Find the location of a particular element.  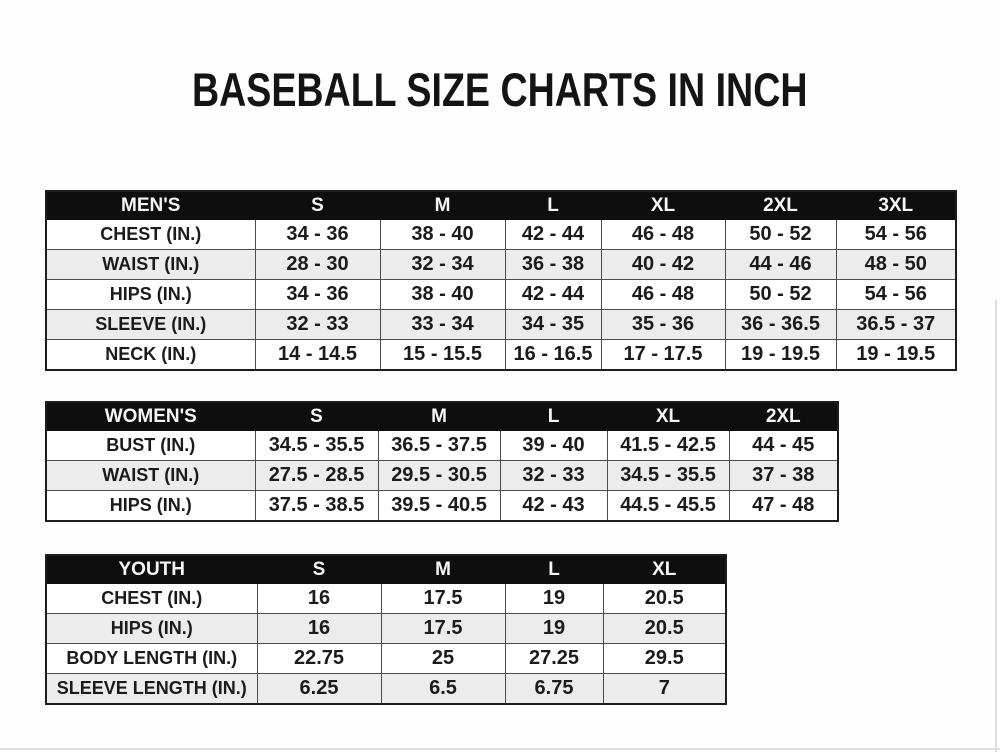

scan-edge-artifact-bottom is located at coordinates (500, 749).